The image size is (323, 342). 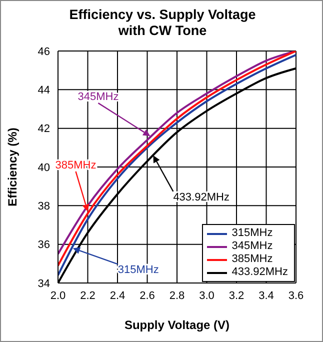 I want to click on x-tick-label: 2.4, so click(x=118, y=296).